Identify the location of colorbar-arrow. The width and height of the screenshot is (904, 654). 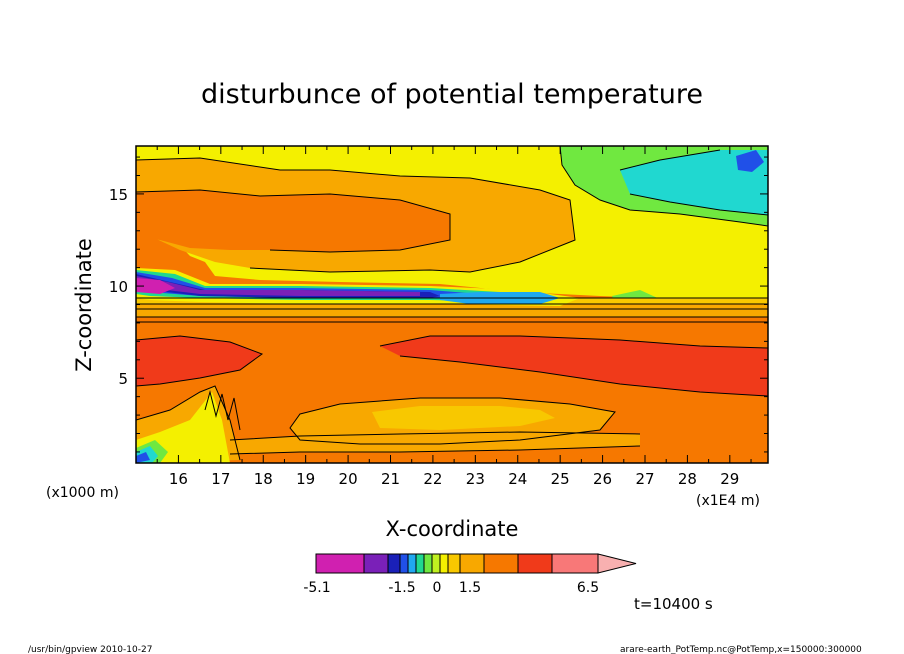
(617, 563).